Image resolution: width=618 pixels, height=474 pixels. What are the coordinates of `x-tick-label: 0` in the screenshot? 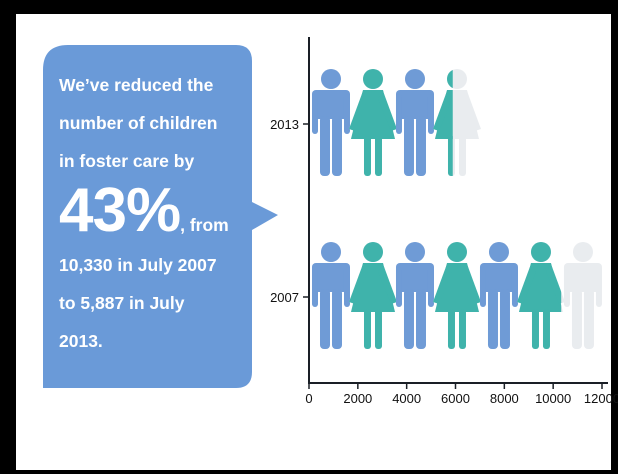 It's located at (308, 398).